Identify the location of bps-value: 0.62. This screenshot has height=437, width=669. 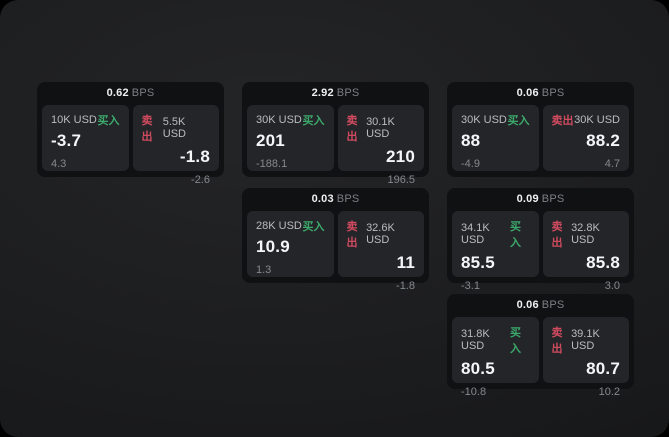
(117, 93).